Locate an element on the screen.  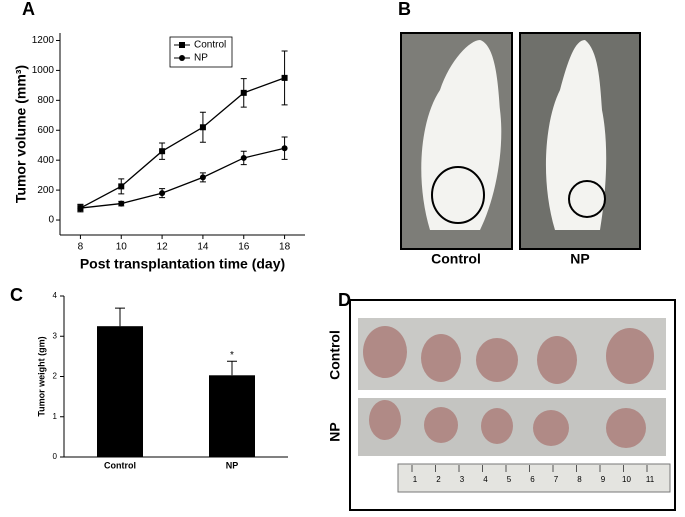
x-tick-label: NP is located at coordinates (232, 465).